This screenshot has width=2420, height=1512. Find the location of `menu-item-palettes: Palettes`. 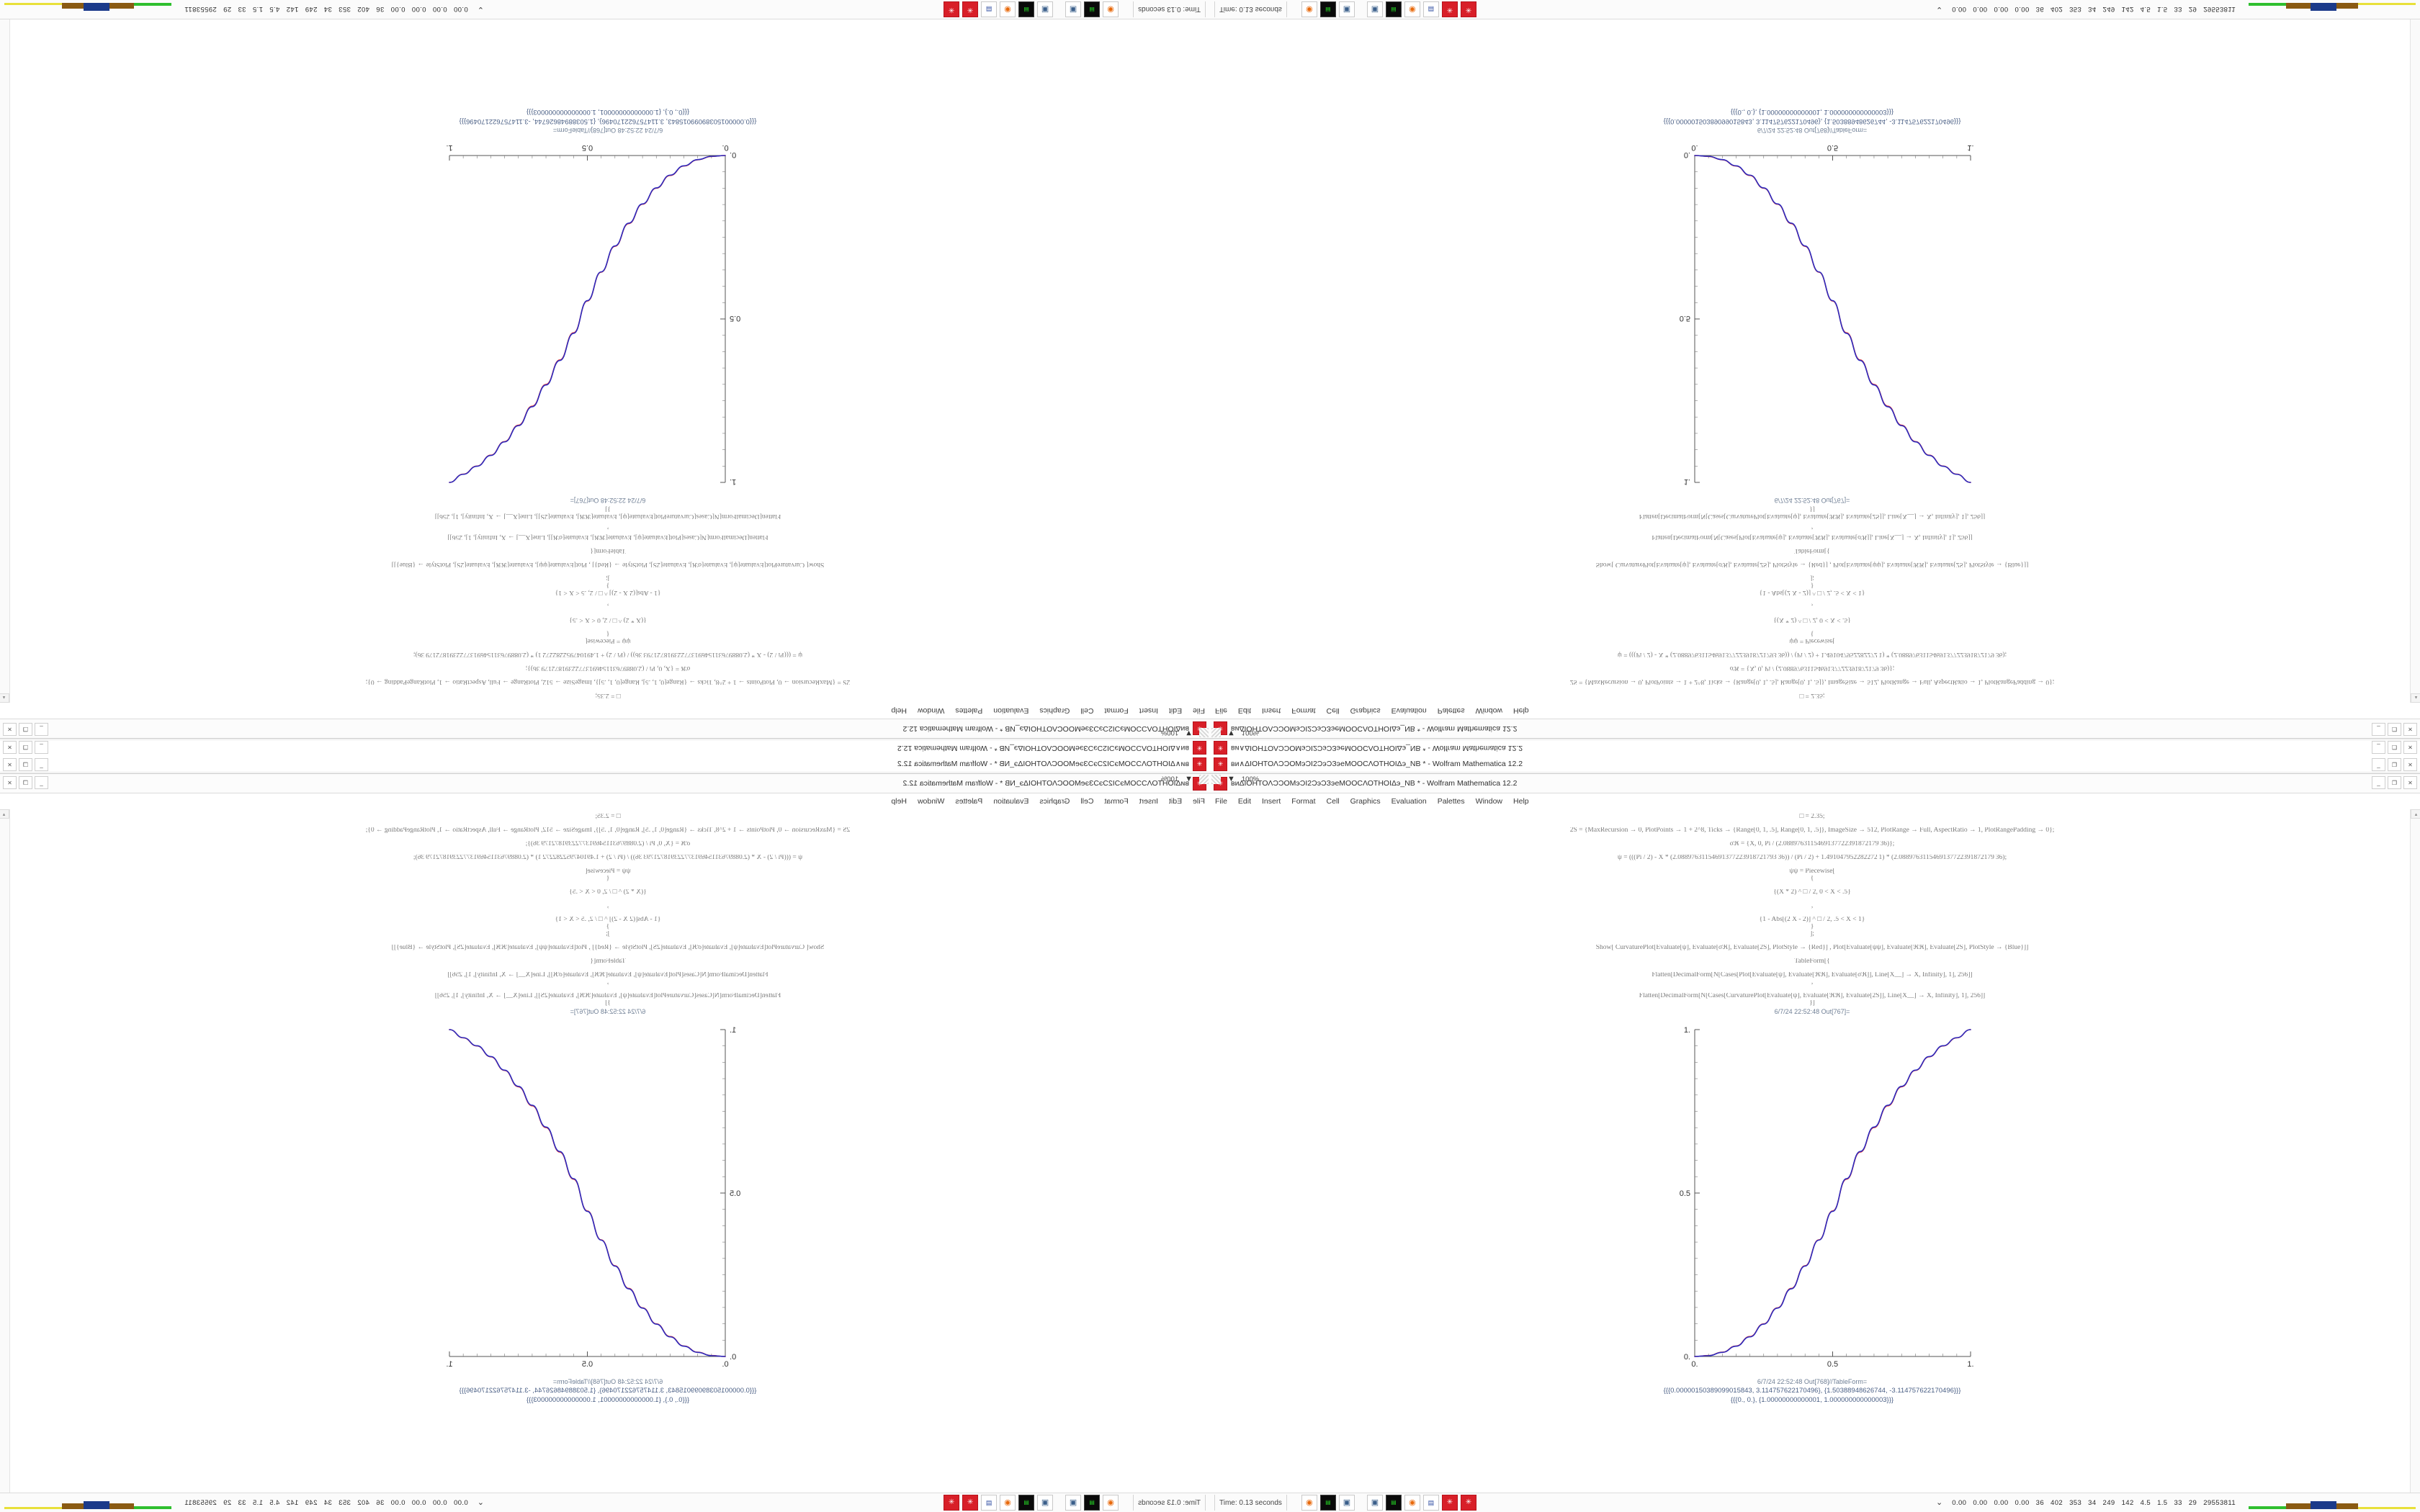

menu-item-palettes: Palettes is located at coordinates (969, 801).